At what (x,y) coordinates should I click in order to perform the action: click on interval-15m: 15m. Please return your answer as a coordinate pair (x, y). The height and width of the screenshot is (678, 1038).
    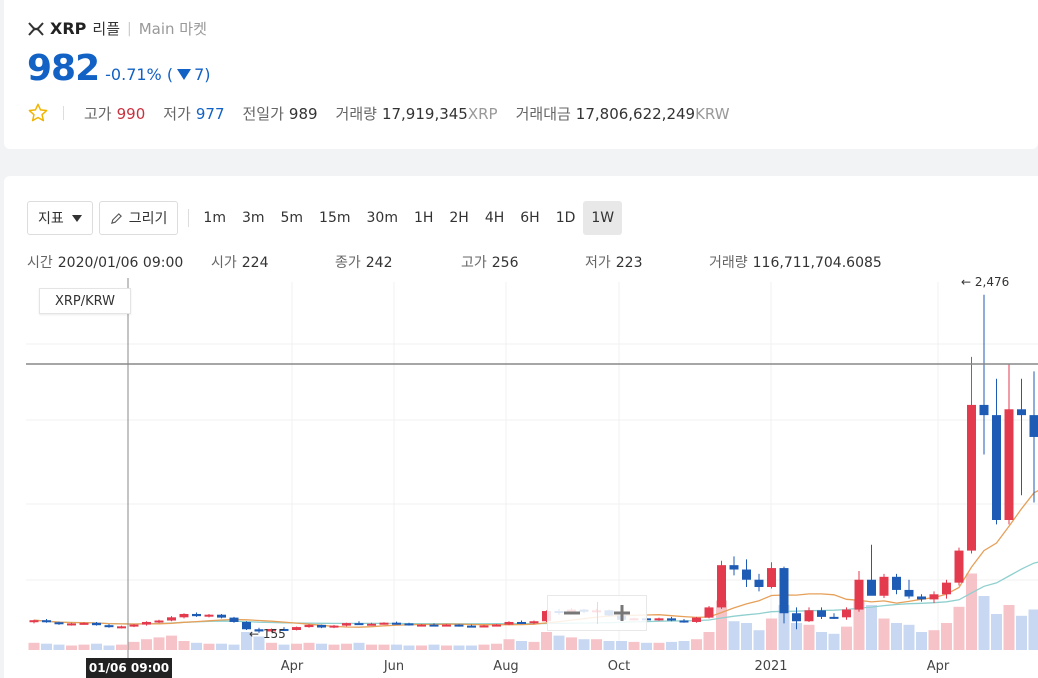
    Looking at the image, I should click on (335, 218).